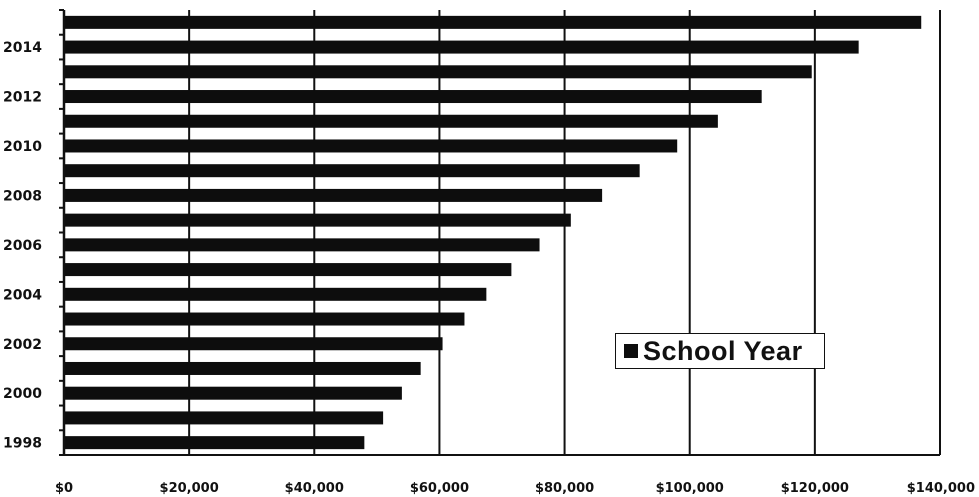  What do you see at coordinates (723, 350) in the screenshot?
I see `legend-label: School Year` at bounding box center [723, 350].